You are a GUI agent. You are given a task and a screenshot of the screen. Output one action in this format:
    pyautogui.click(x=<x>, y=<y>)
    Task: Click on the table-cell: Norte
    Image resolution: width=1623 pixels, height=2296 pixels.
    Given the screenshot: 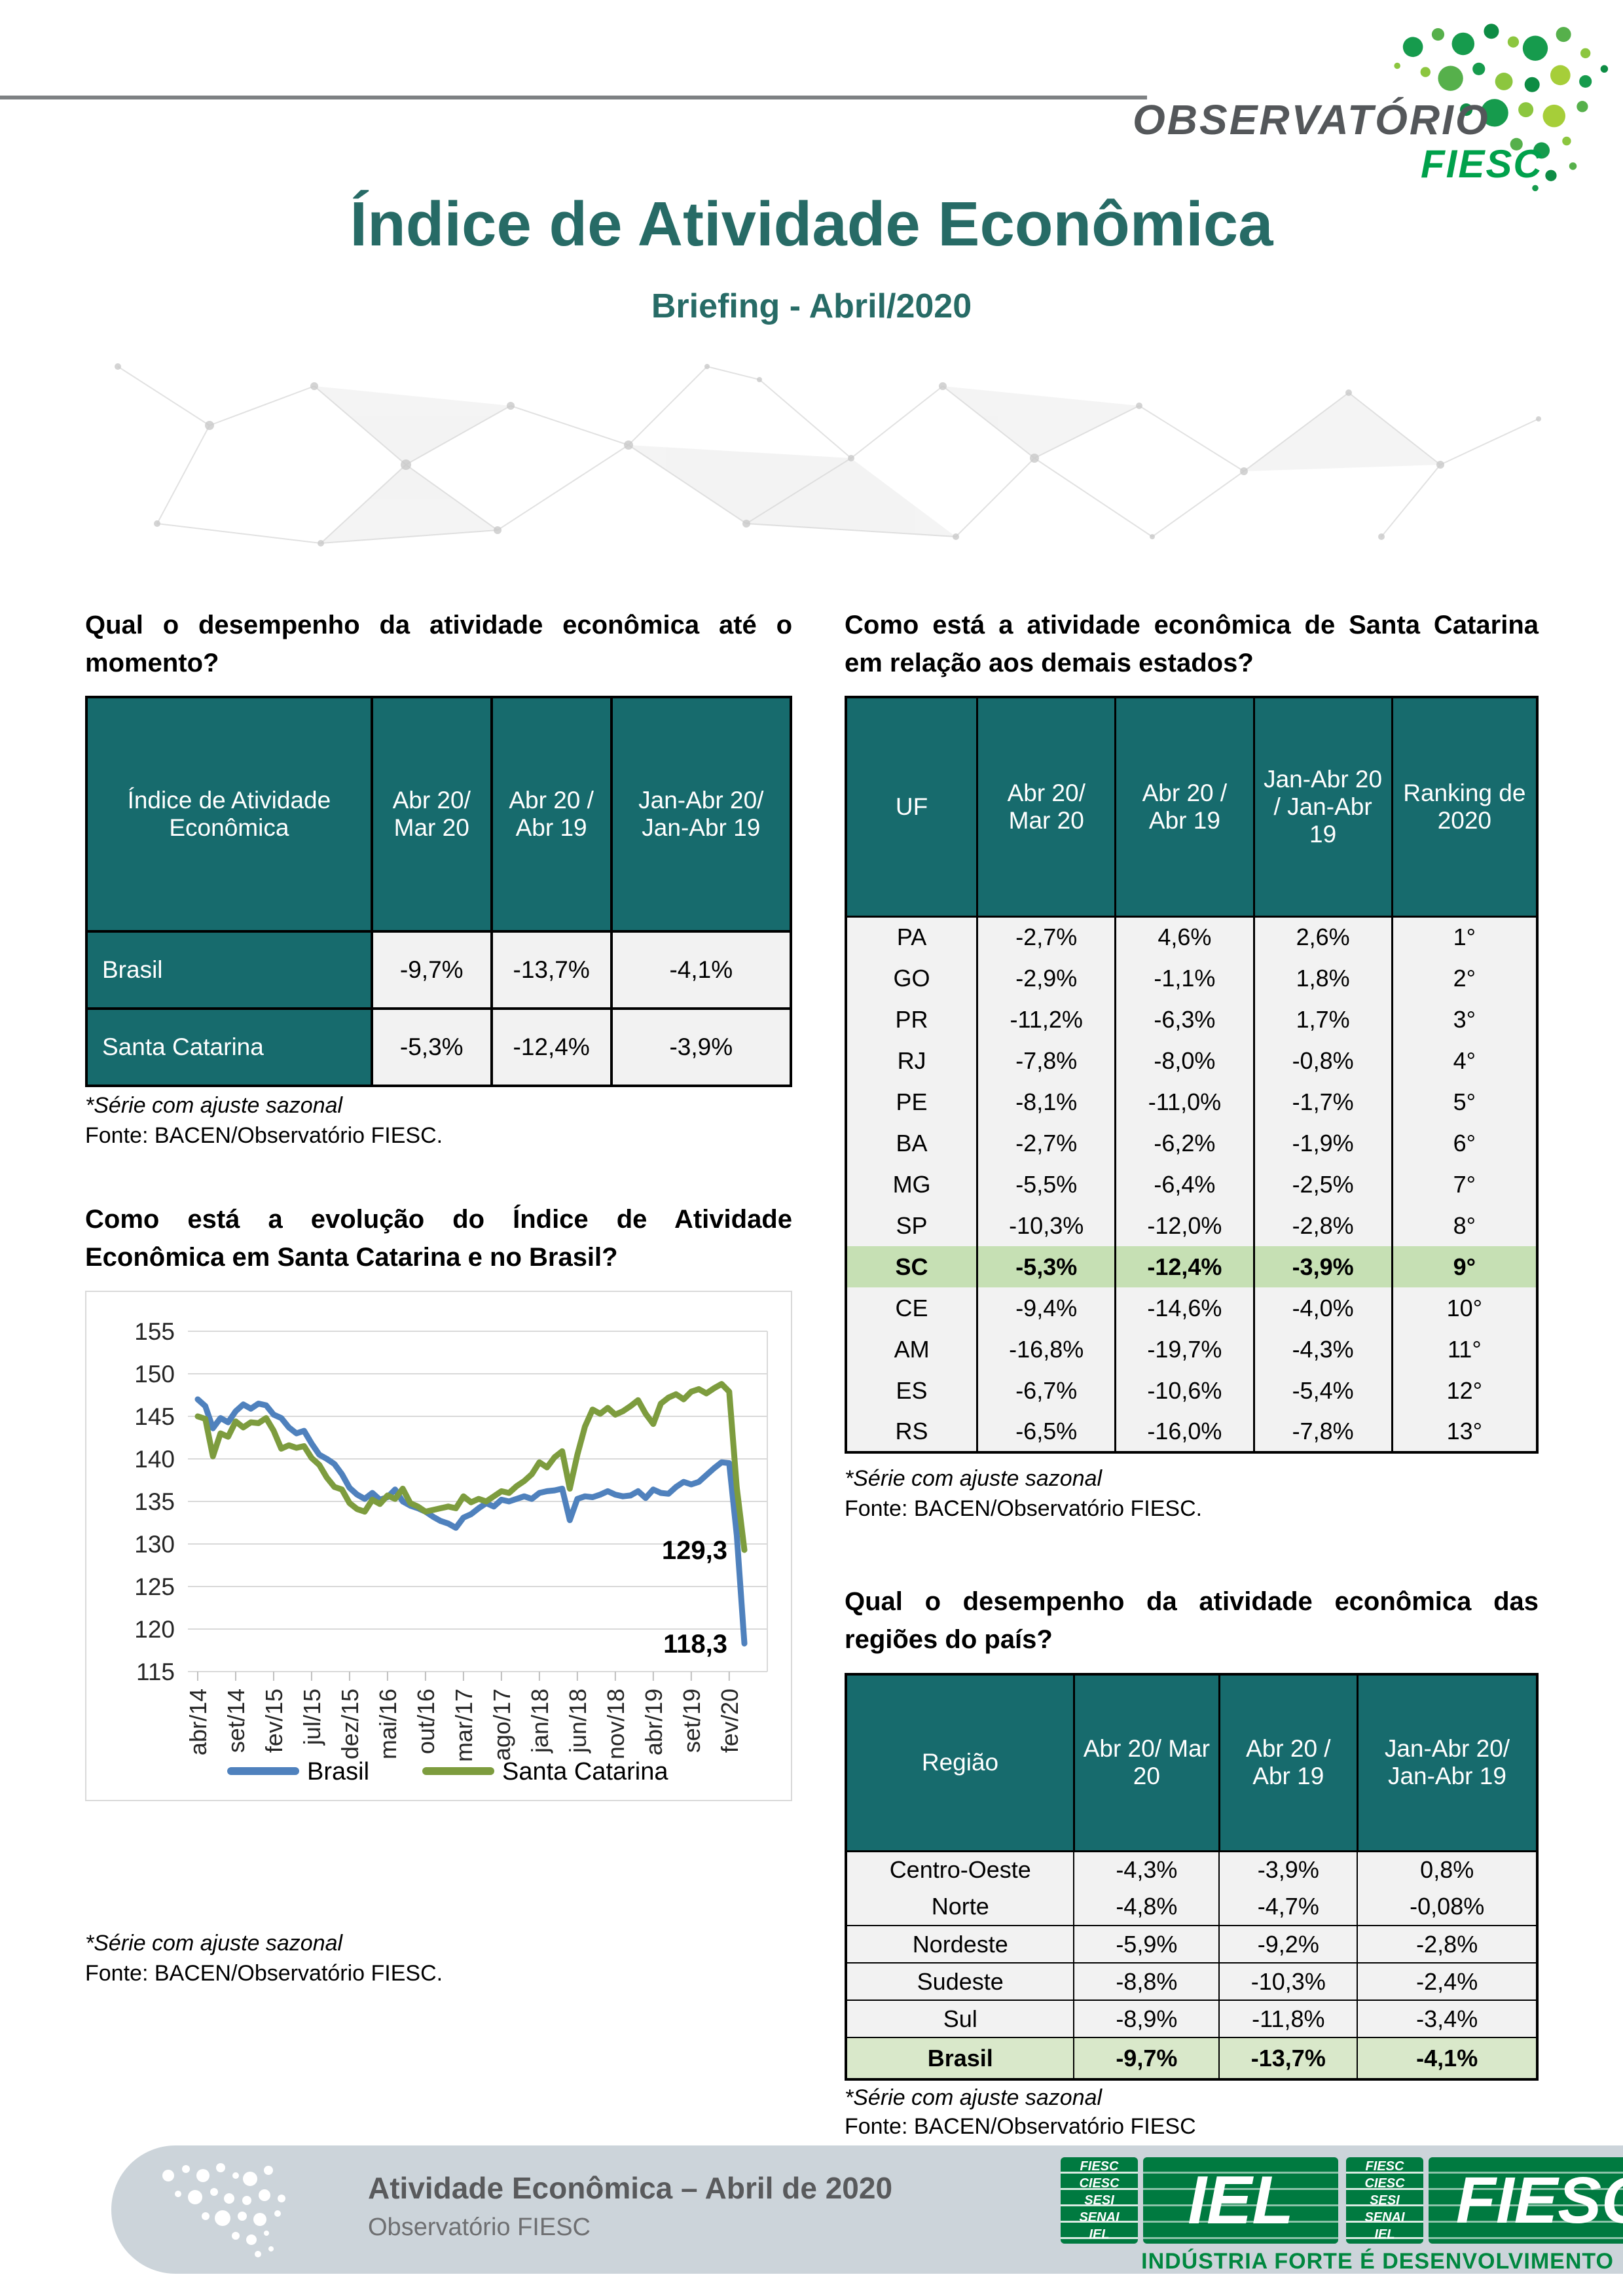 What is the action you would take?
    pyautogui.click(x=960, y=1907)
    